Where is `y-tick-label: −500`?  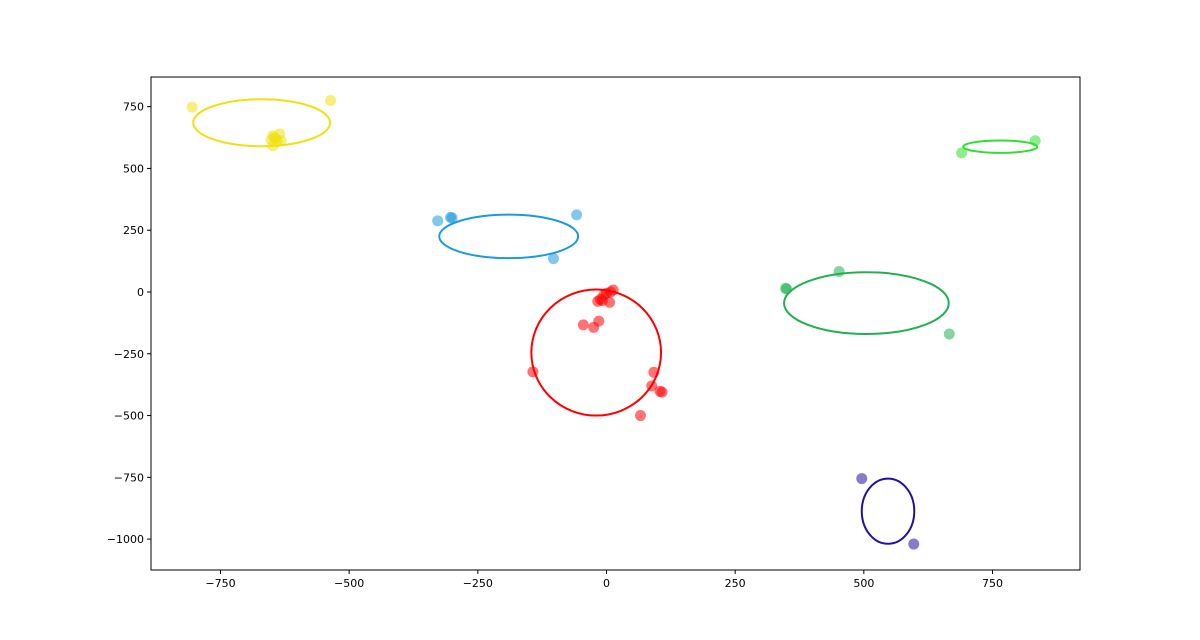 y-tick-label: −500 is located at coordinates (129, 416).